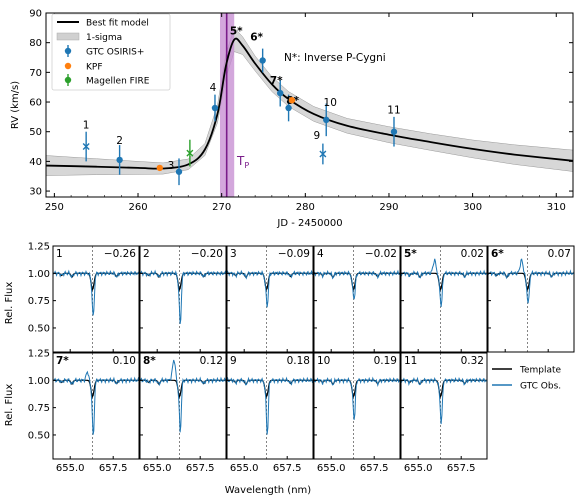 The width and height of the screenshot is (581, 500). What do you see at coordinates (556, 207) in the screenshot?
I see `rv-x-tick-label: 310` at bounding box center [556, 207].